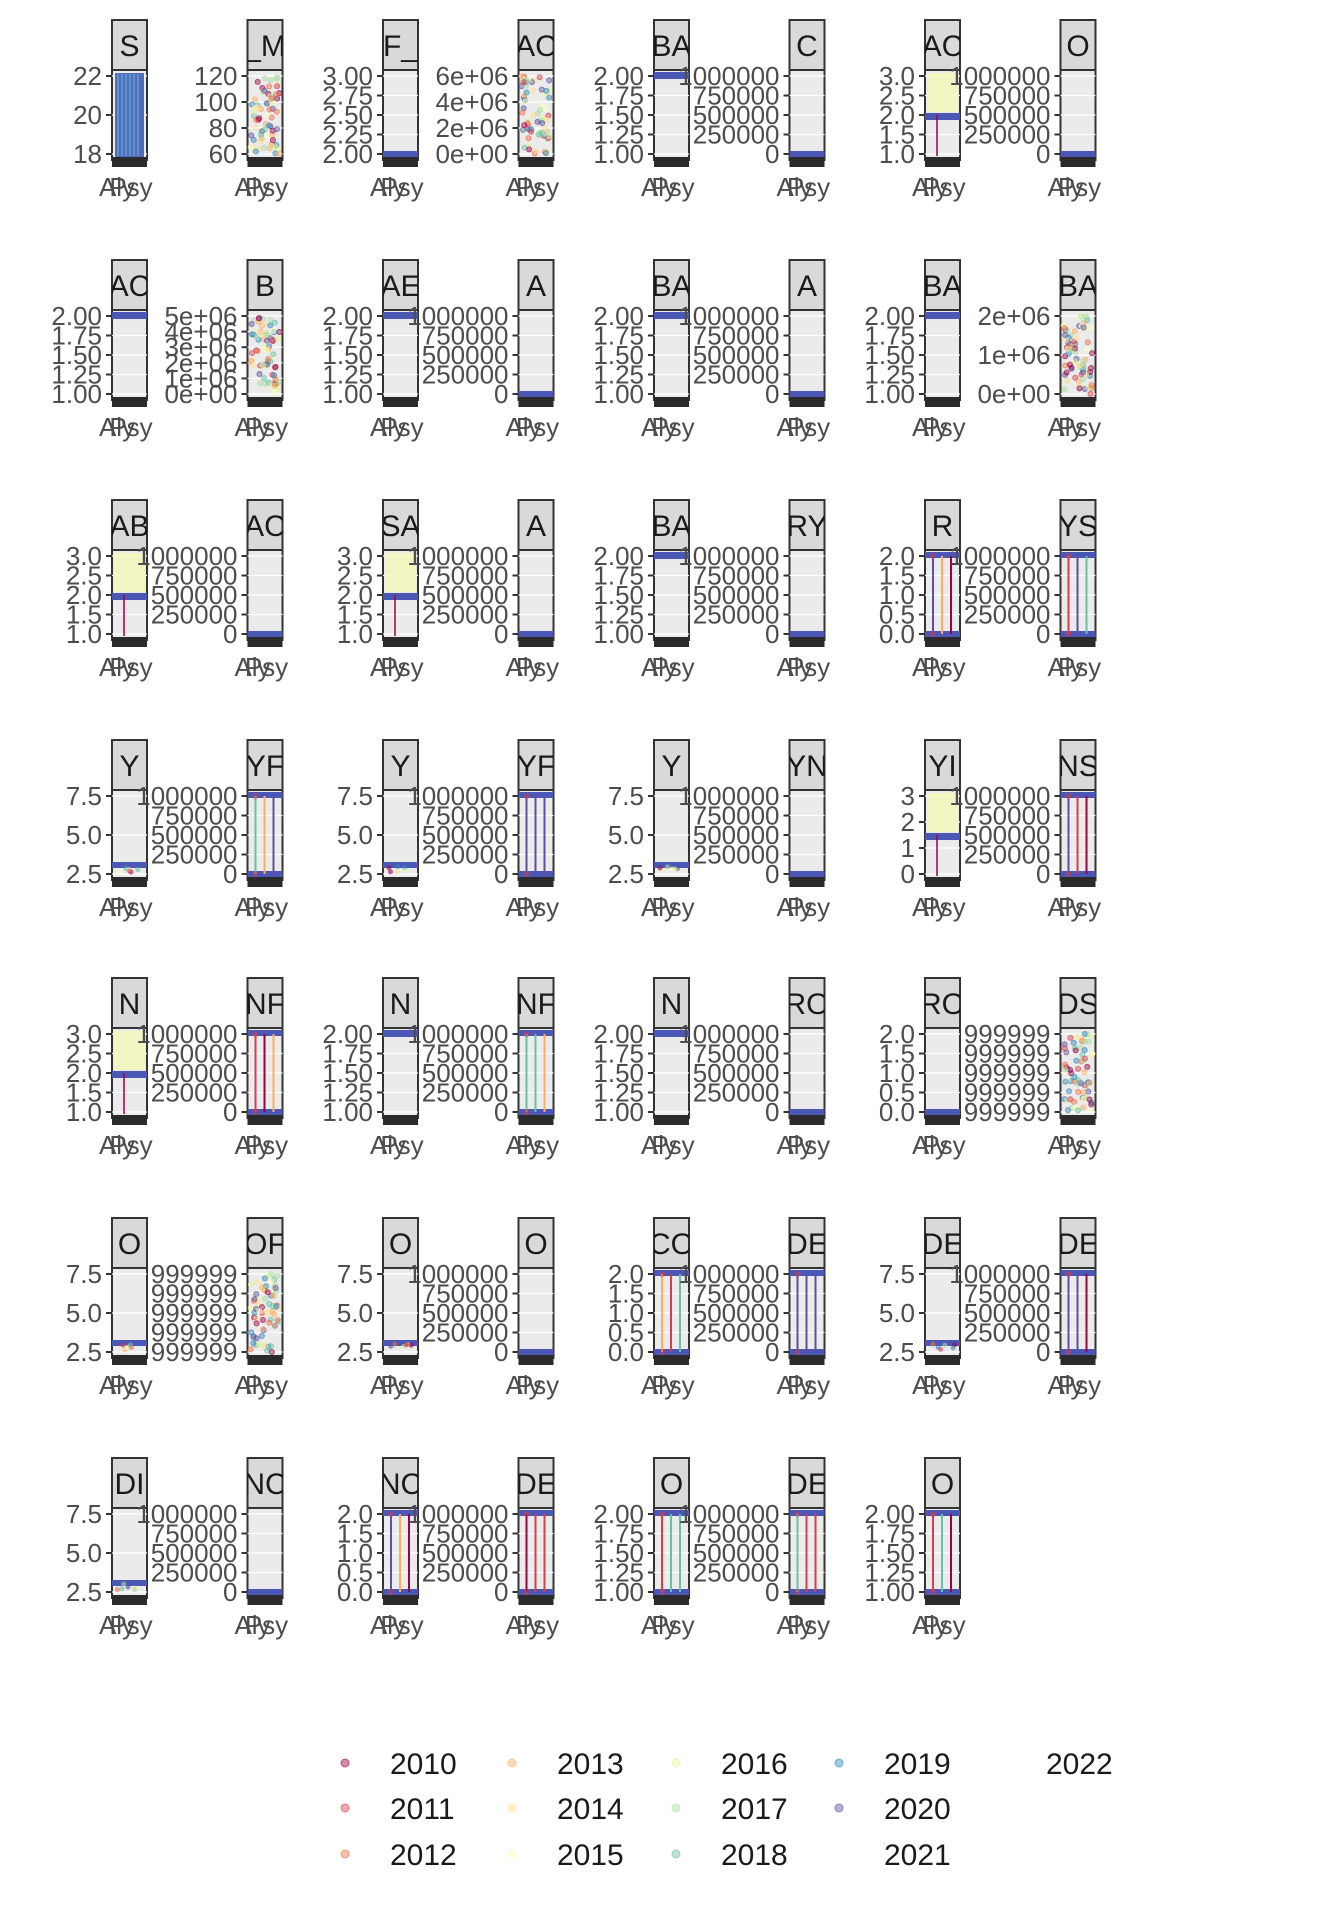 The image size is (1344, 1920). Describe the element at coordinates (76, 394) in the screenshot. I see `y-tick-label: 1.00` at that location.